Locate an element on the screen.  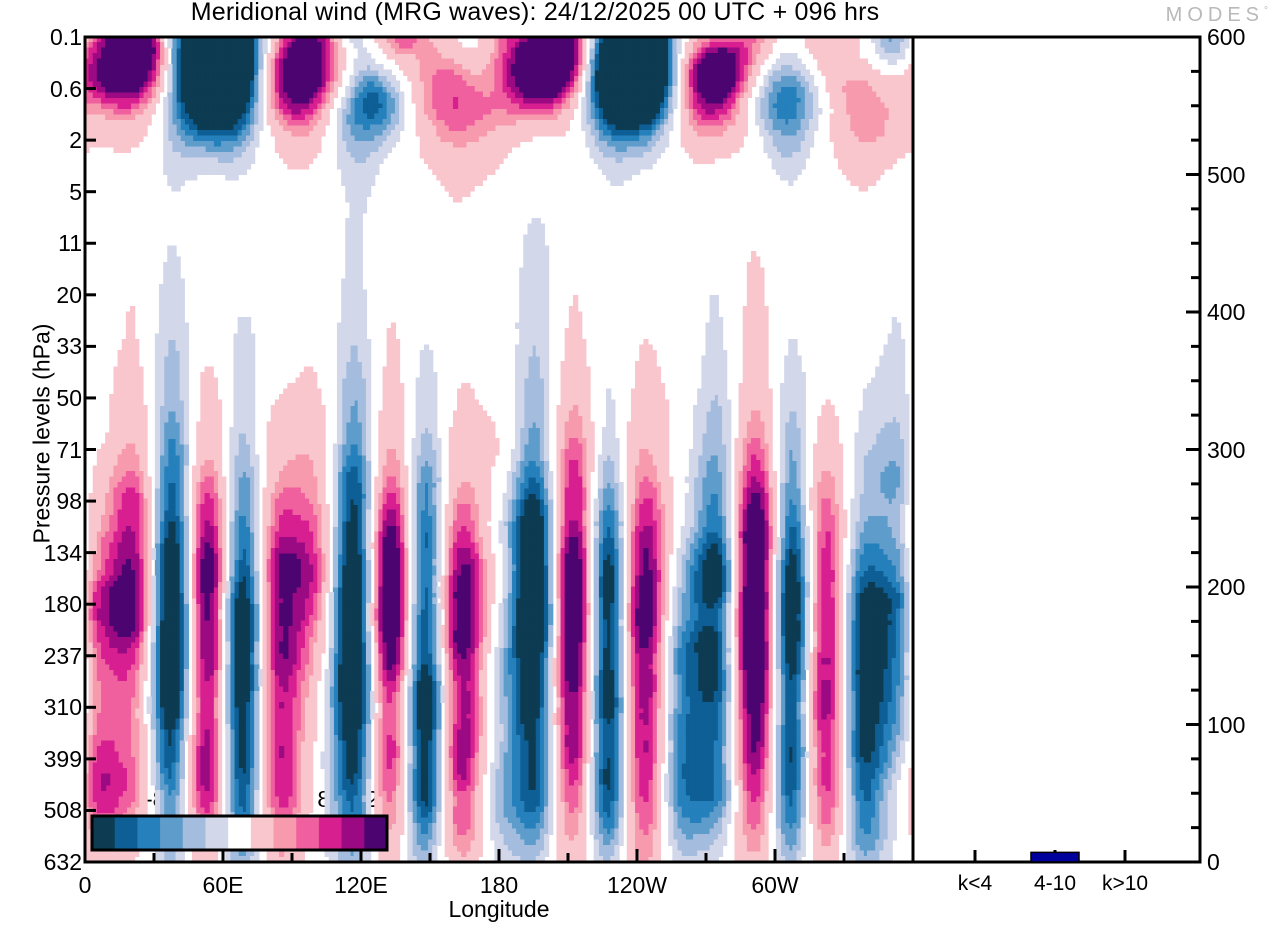
pressure-tick-237: 237 is located at coordinates (62, 655).